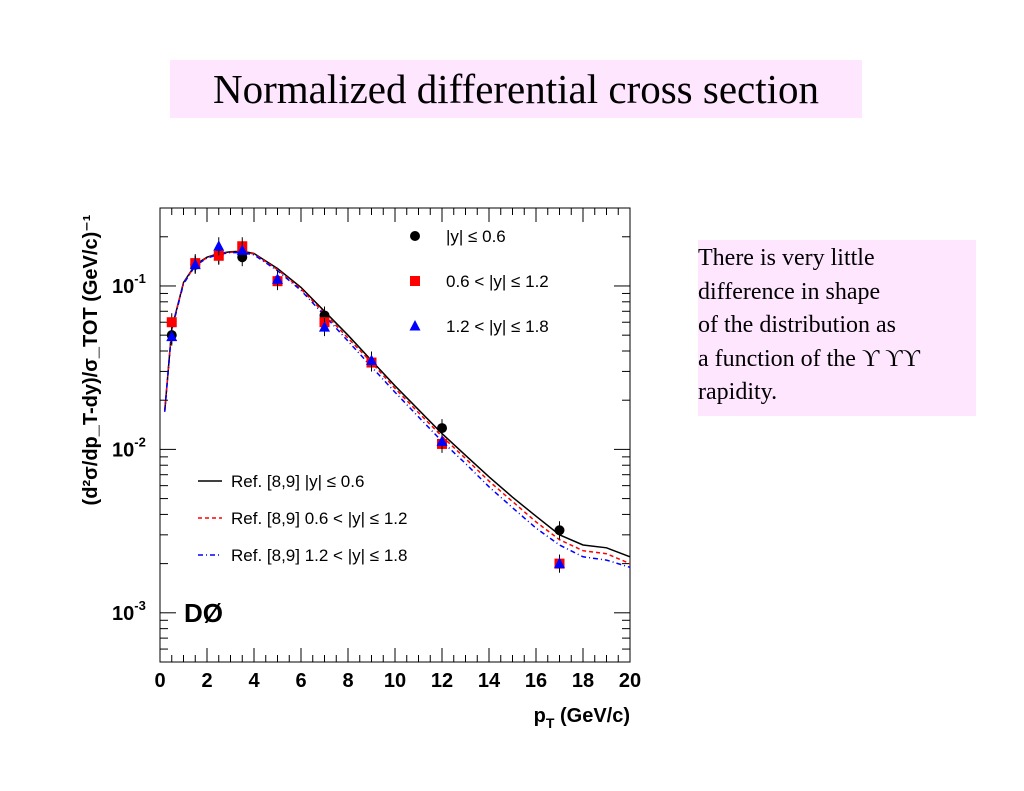 This screenshot has height=791, width=1024. I want to click on x-tick-label: 8, so click(347, 681).